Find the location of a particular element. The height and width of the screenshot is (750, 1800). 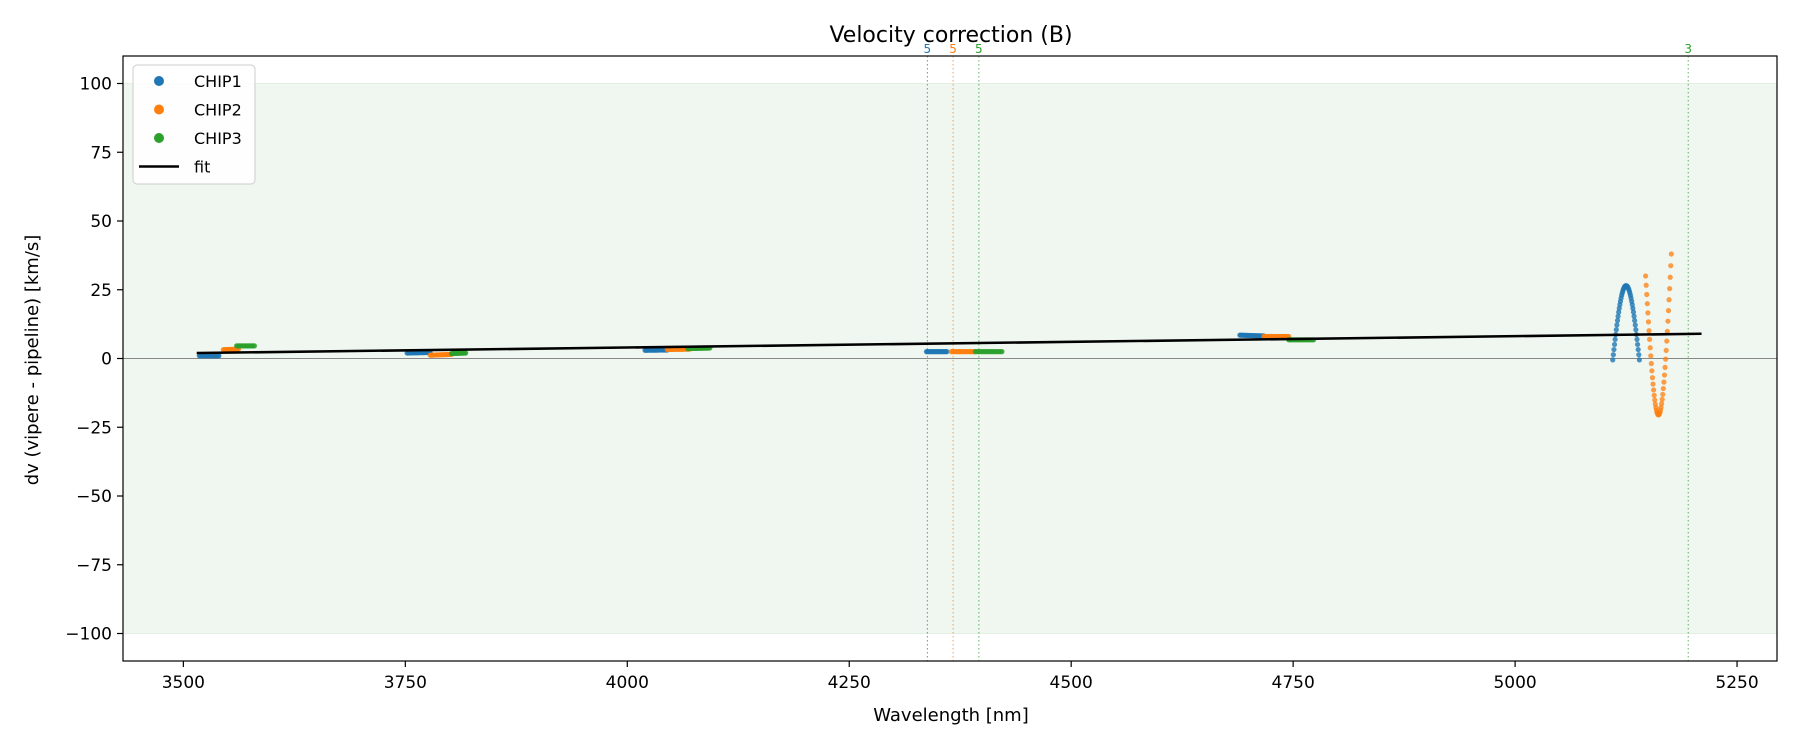

order-marker-label-3: 3 is located at coordinates (1688, 49).